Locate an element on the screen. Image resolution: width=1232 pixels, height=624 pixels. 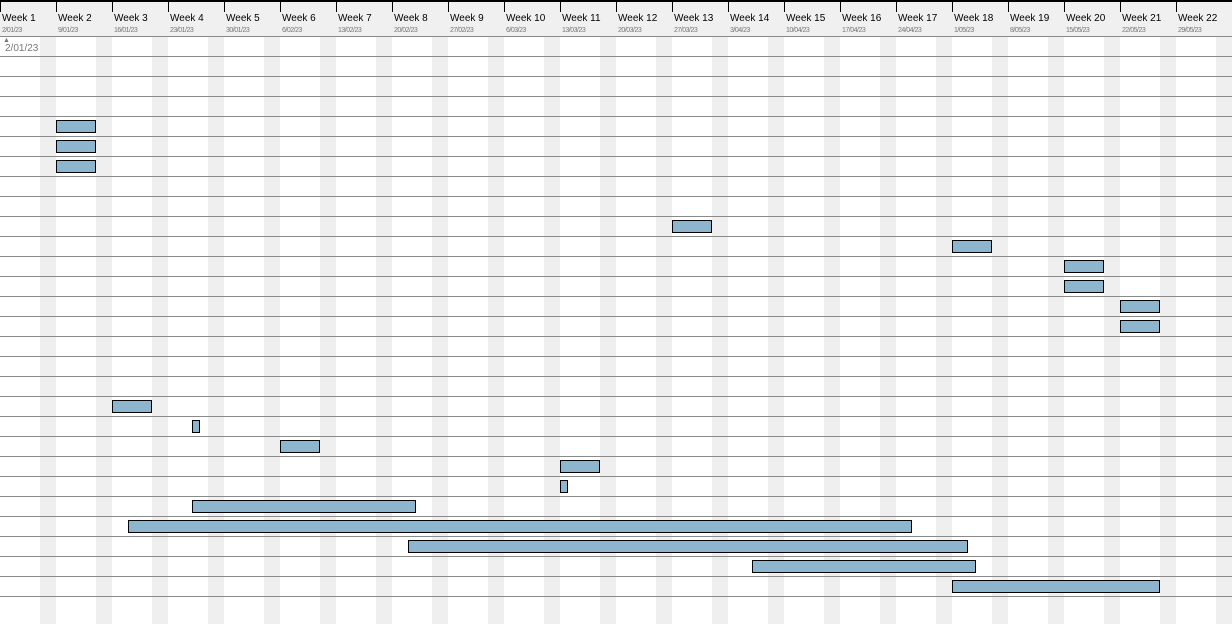
week-date: 3/04/23 is located at coordinates (740, 30).